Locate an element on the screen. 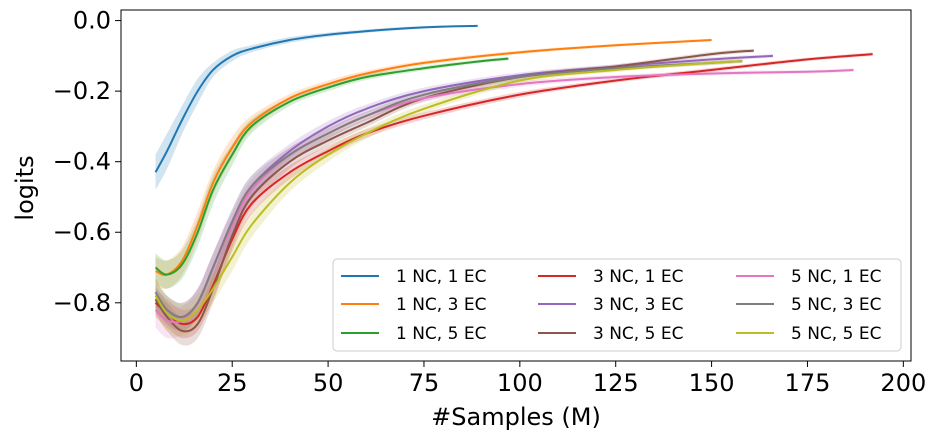  x-tick-label: 150 is located at coordinates (712, 383).